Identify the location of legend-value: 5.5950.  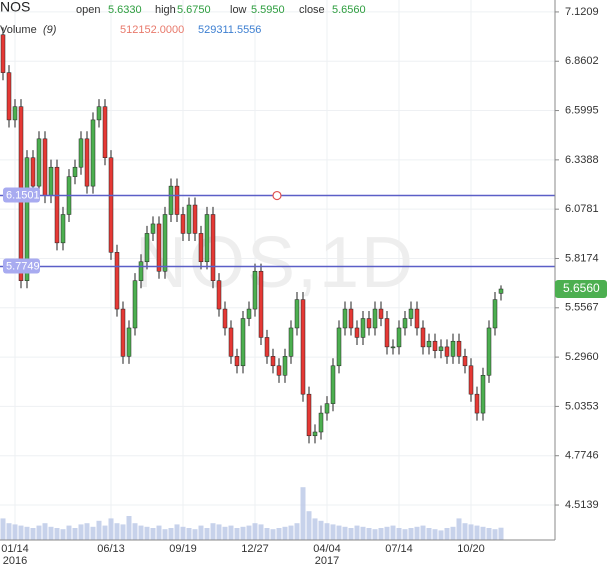
(268, 10).